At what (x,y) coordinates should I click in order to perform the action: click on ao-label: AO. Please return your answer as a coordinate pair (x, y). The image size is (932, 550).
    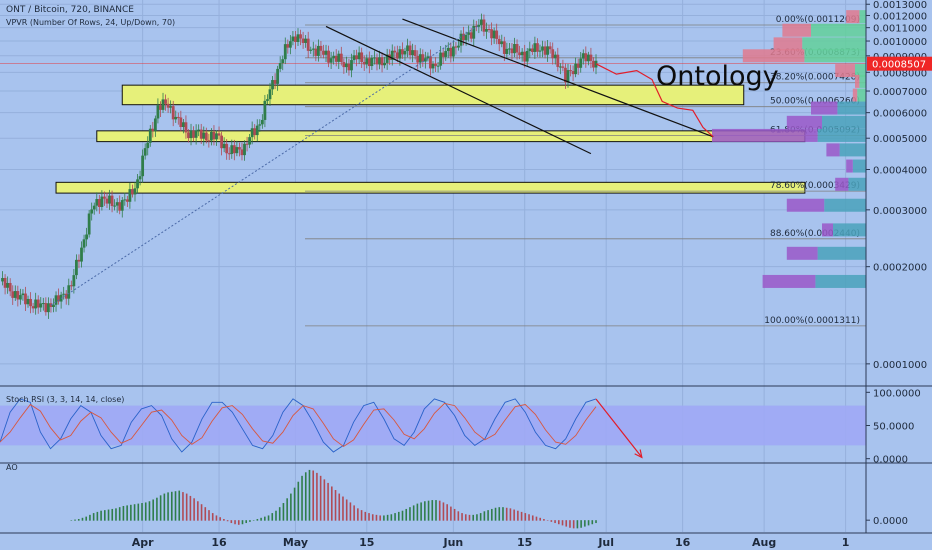
    Looking at the image, I should click on (12, 467).